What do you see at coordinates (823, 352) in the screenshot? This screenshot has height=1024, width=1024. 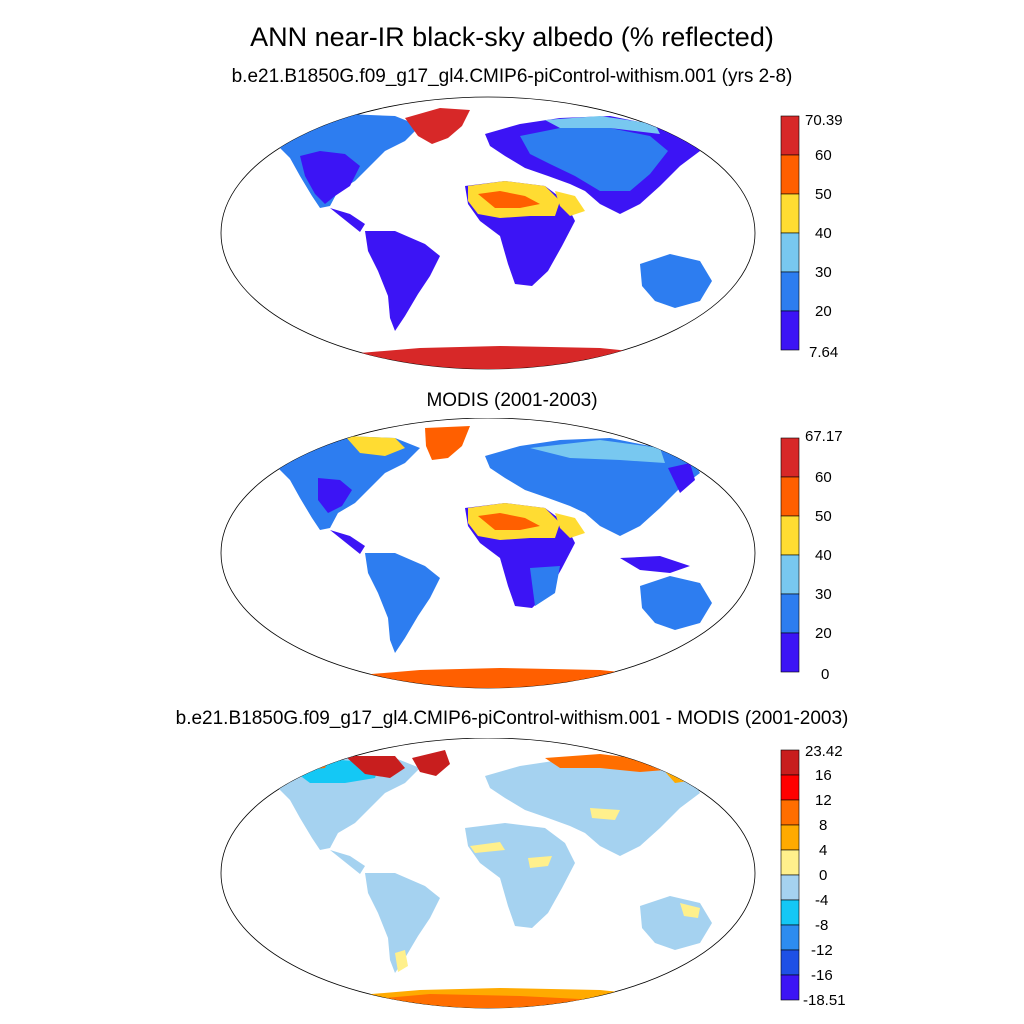 I see `colorbar-1-min: 7.64` at bounding box center [823, 352].